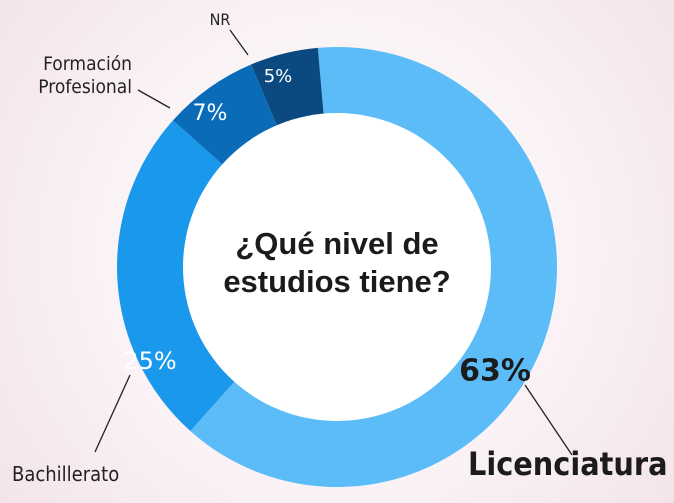 The height and width of the screenshot is (503, 674). Describe the element at coordinates (220, 19) in the screenshot. I see `category-label: NR` at that location.